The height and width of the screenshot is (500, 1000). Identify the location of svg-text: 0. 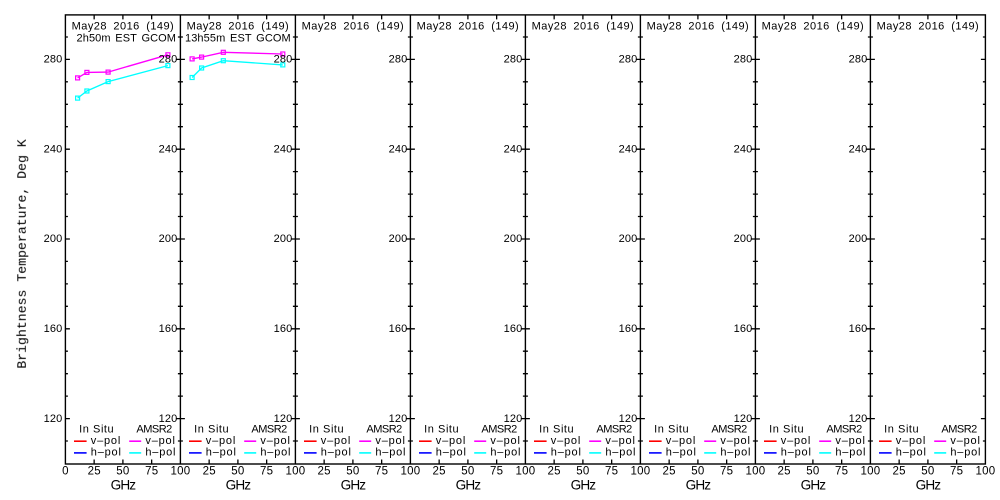
(65, 472).